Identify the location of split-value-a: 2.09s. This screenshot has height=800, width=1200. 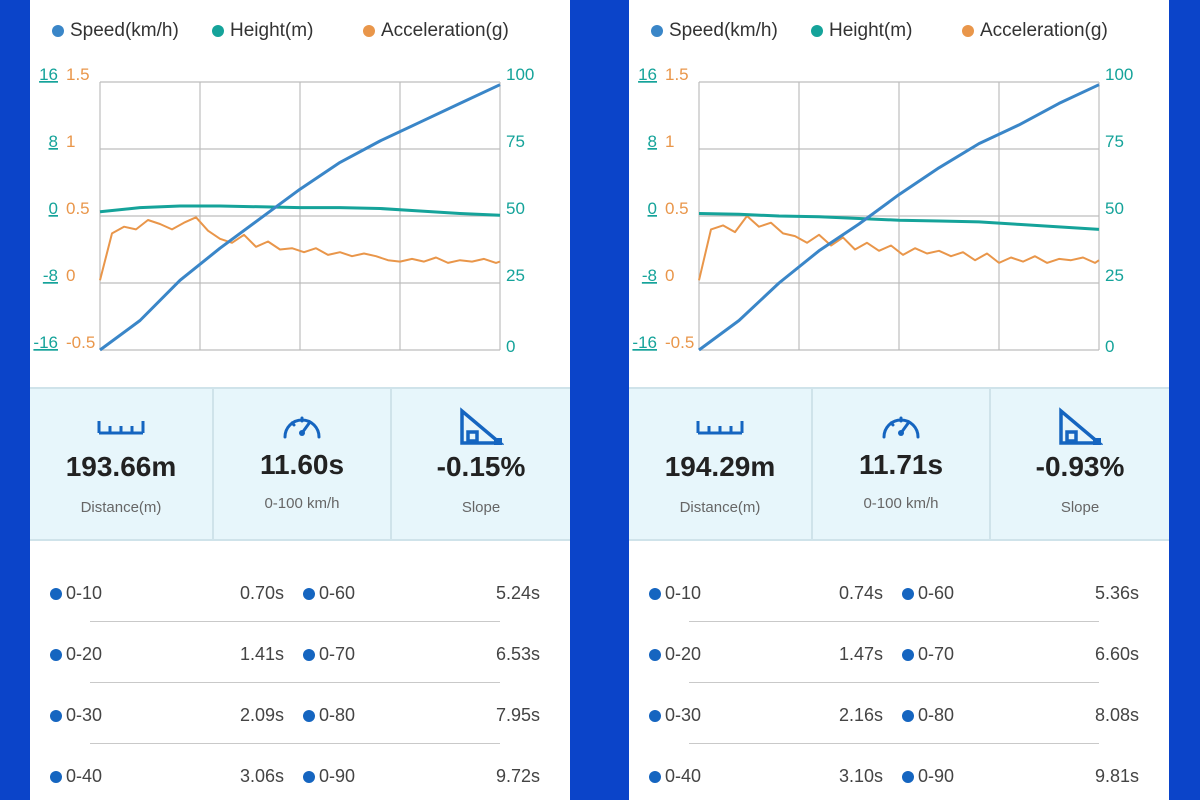
(261, 715).